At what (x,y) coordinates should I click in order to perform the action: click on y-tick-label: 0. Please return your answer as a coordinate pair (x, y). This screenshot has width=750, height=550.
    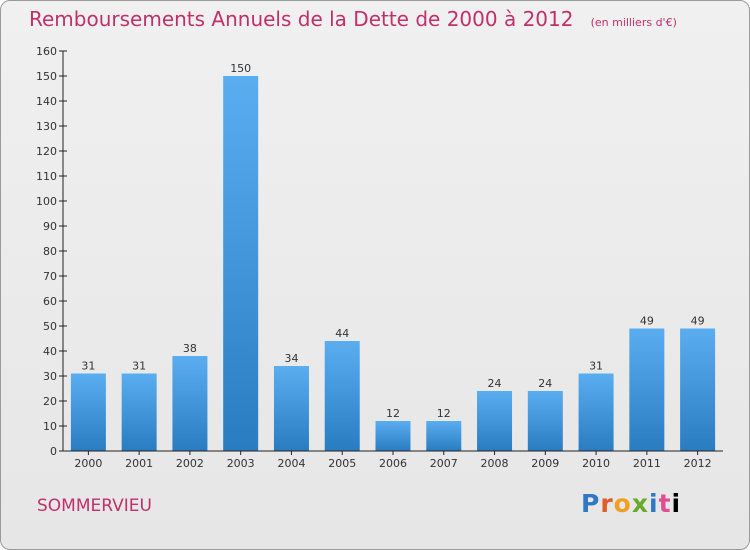
    Looking at the image, I should click on (53, 451).